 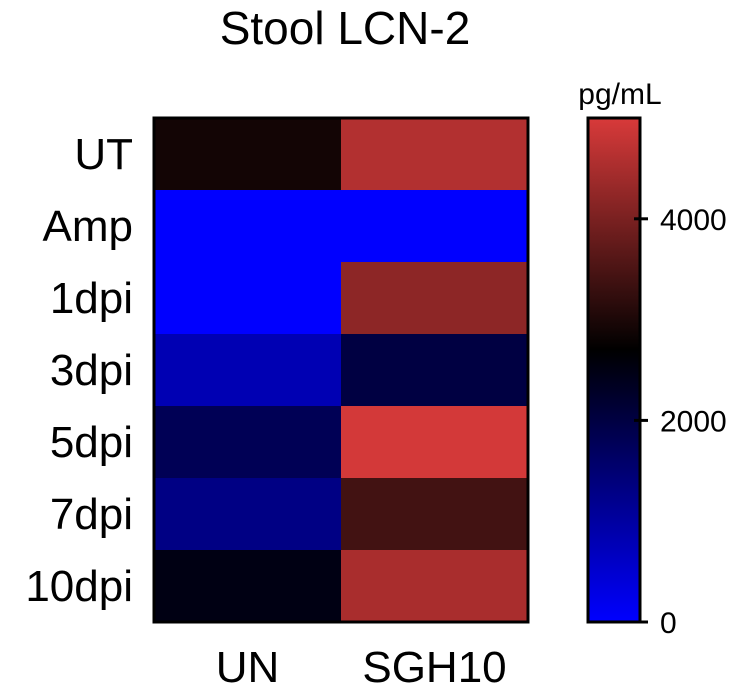 I want to click on row-label: 1dpi, so click(x=91, y=298).